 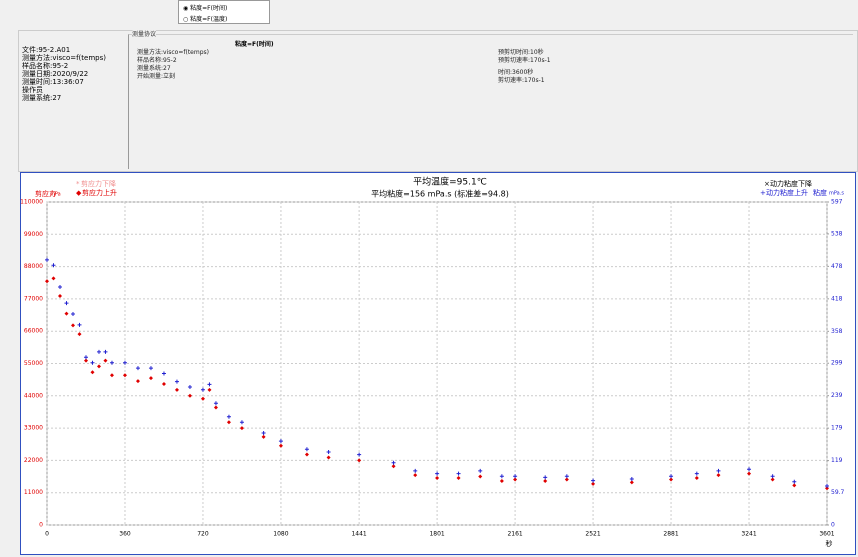 What do you see at coordinates (440, 194) in the screenshot?
I see `chart-subtitle: 平均粘度=156 mPa.s (标准差=94.8)` at bounding box center [440, 194].